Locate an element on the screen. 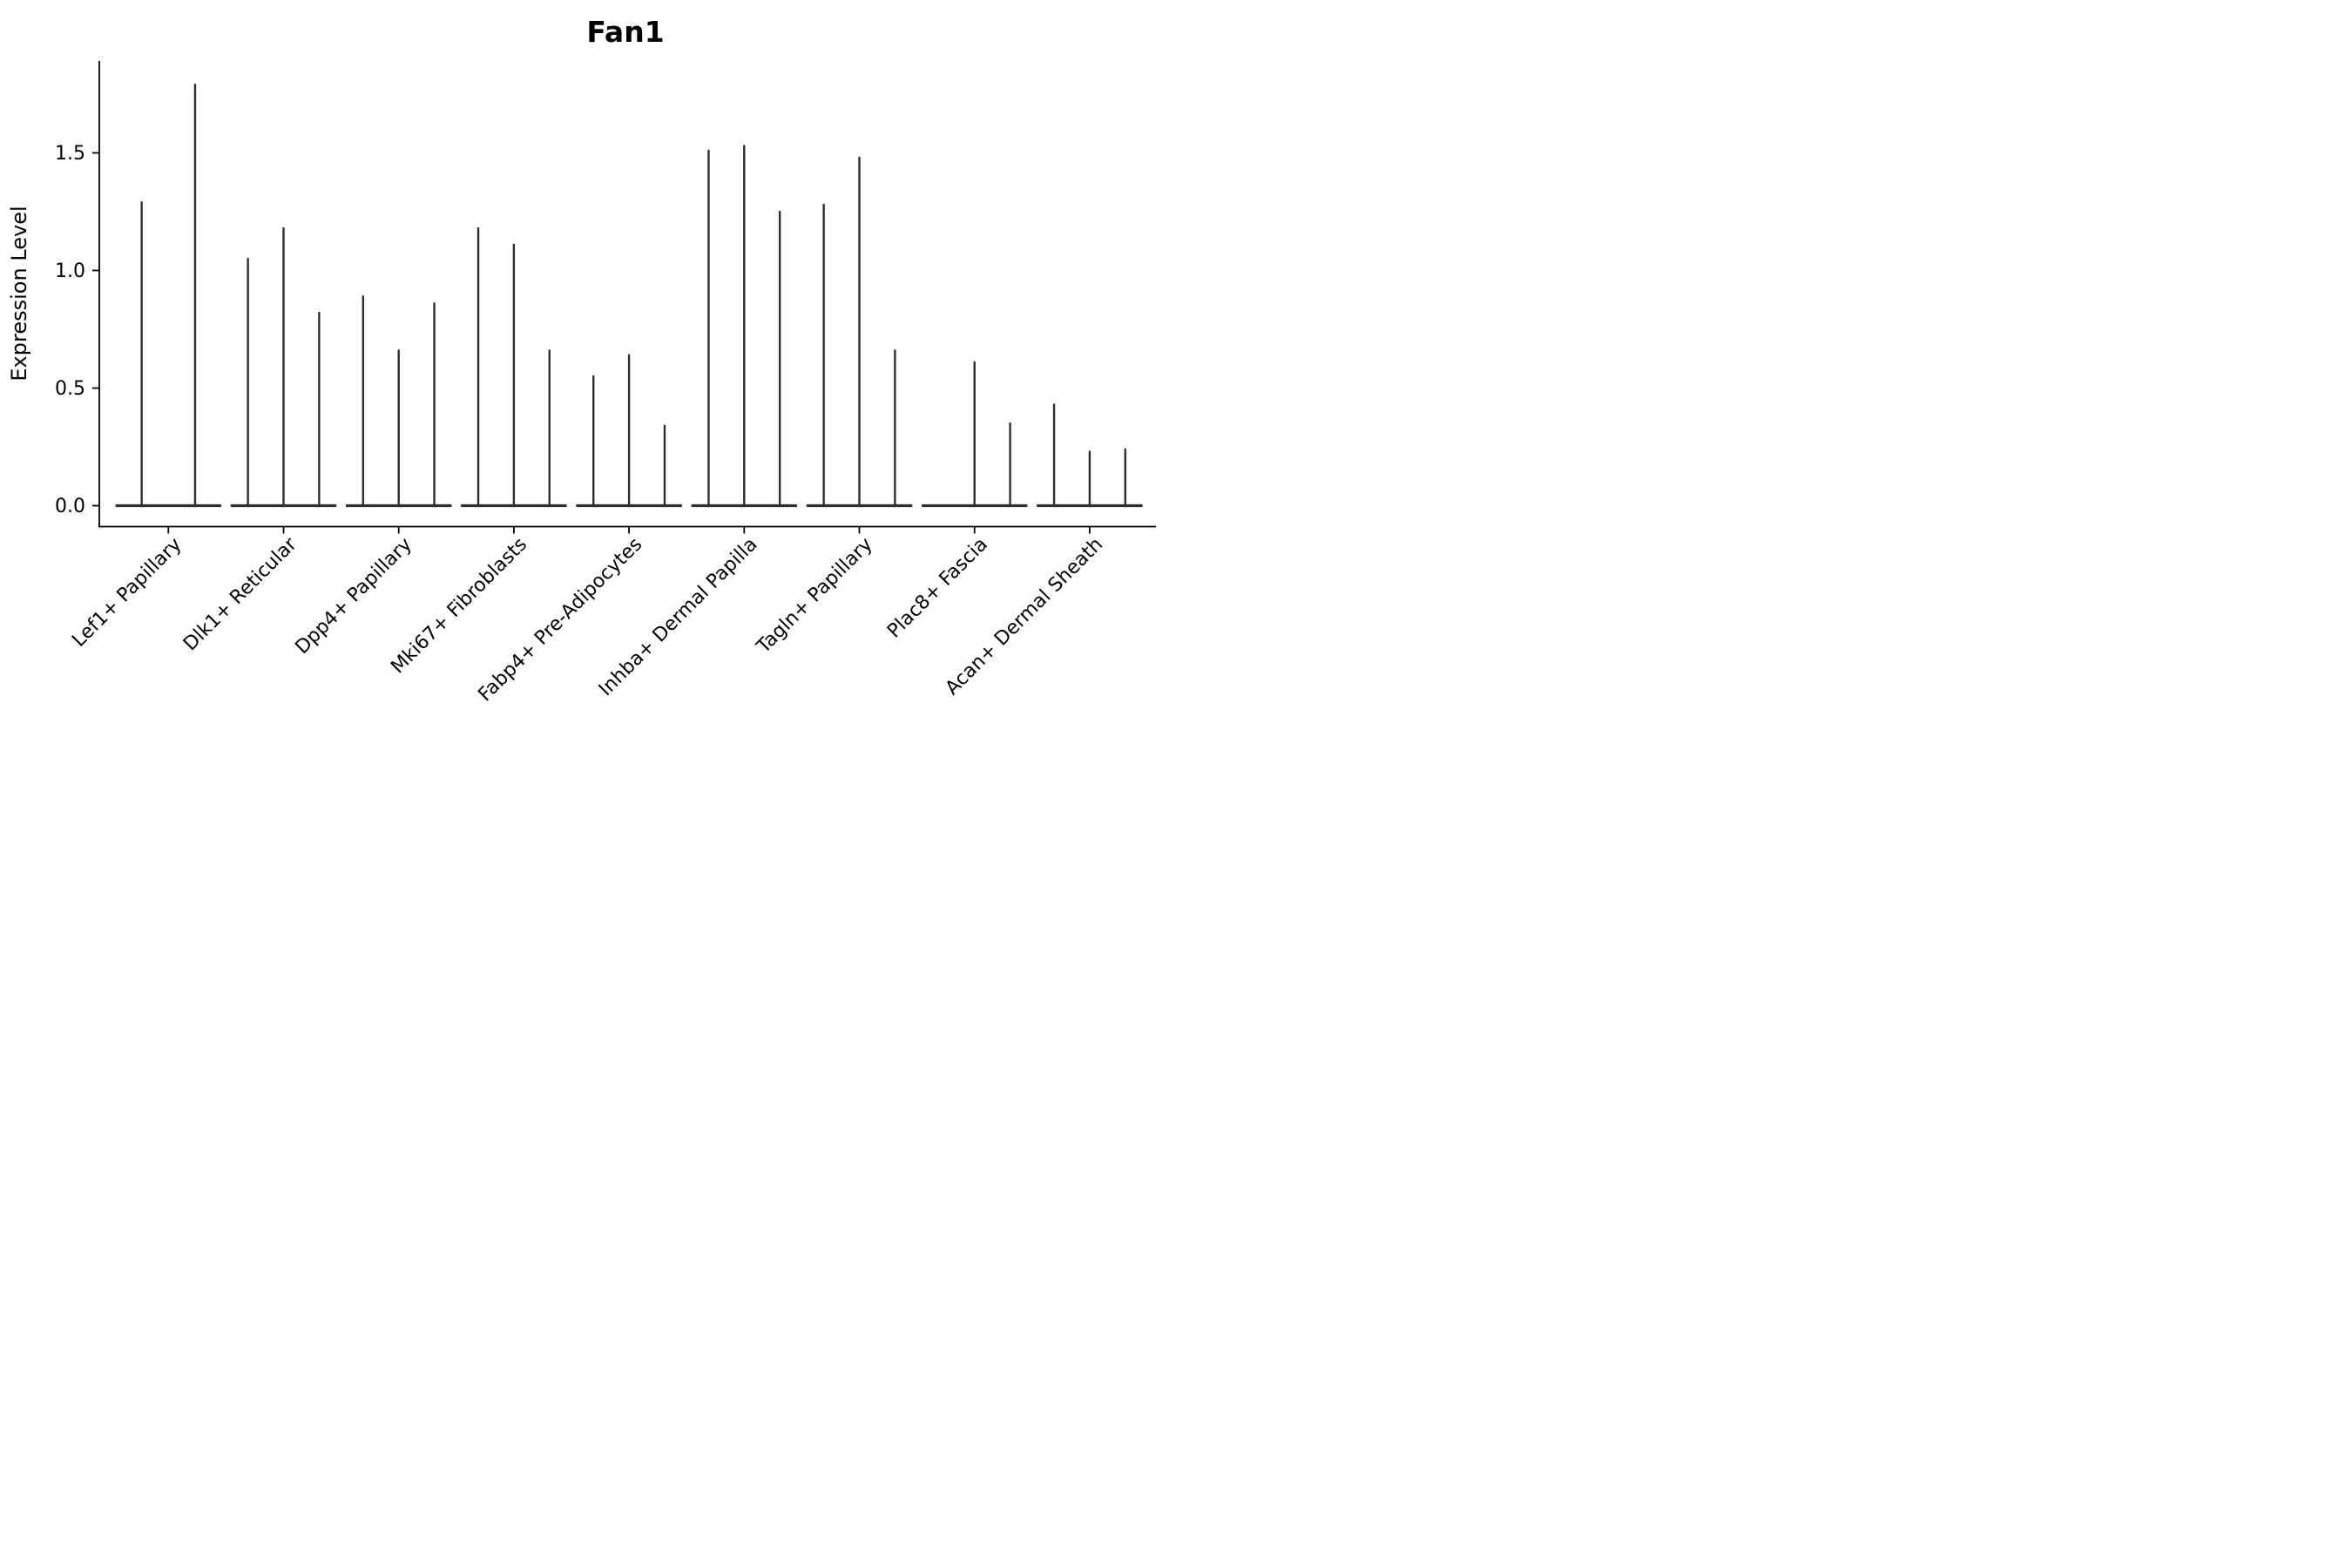  axes-layer: 0.0 0.5 1.0 1.5 is located at coordinates (605, 297).